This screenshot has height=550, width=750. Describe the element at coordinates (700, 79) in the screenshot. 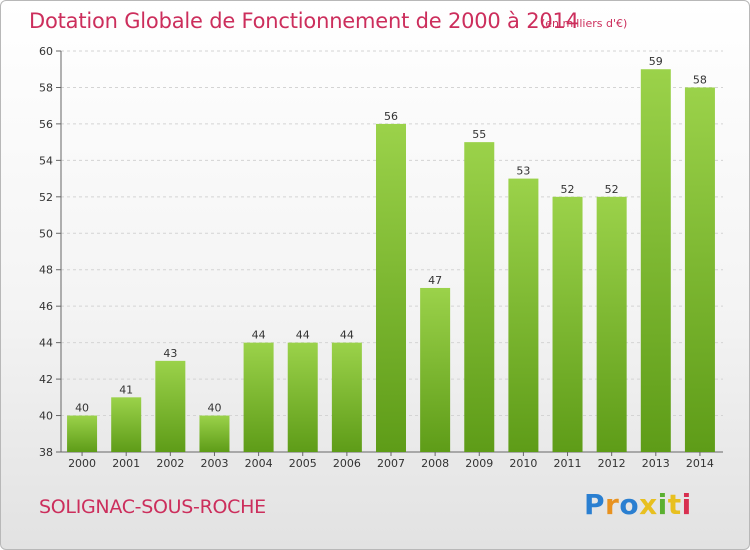

I see `bar-value-label: 58` at that location.